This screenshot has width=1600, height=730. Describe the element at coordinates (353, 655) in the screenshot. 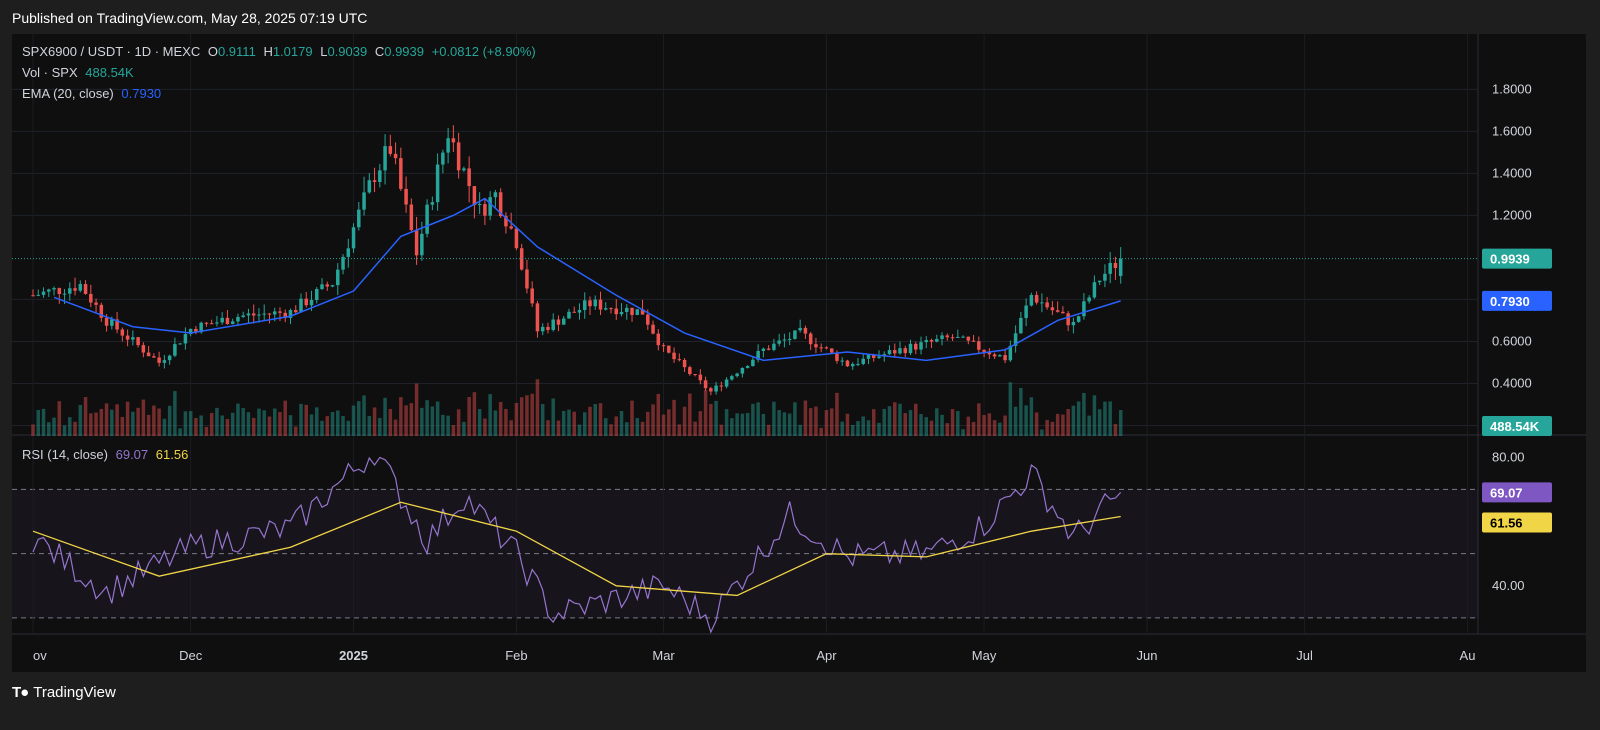

I see `time-tick-label: 2025` at that location.